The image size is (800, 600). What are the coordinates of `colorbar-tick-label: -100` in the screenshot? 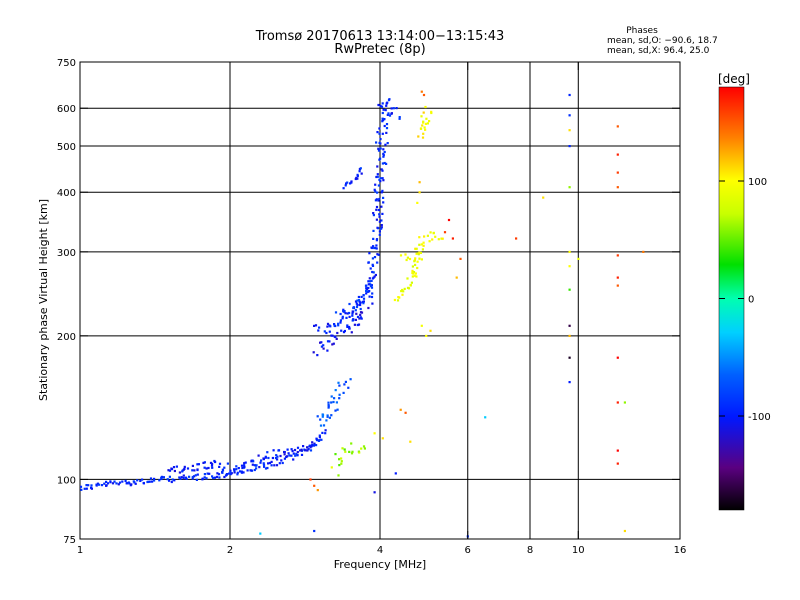 It's located at (759, 417).